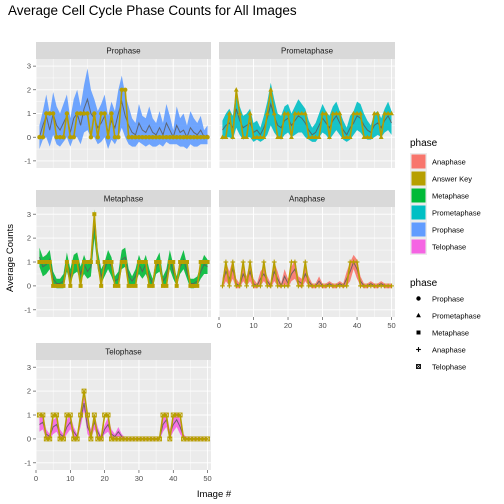 This screenshot has width=504, height=504. I want to click on legend-shape-prophase: Prophase, so click(437, 298).